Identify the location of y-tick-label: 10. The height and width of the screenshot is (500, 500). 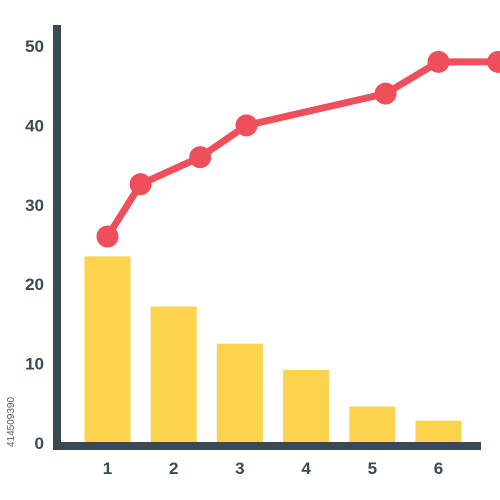
(34, 364).